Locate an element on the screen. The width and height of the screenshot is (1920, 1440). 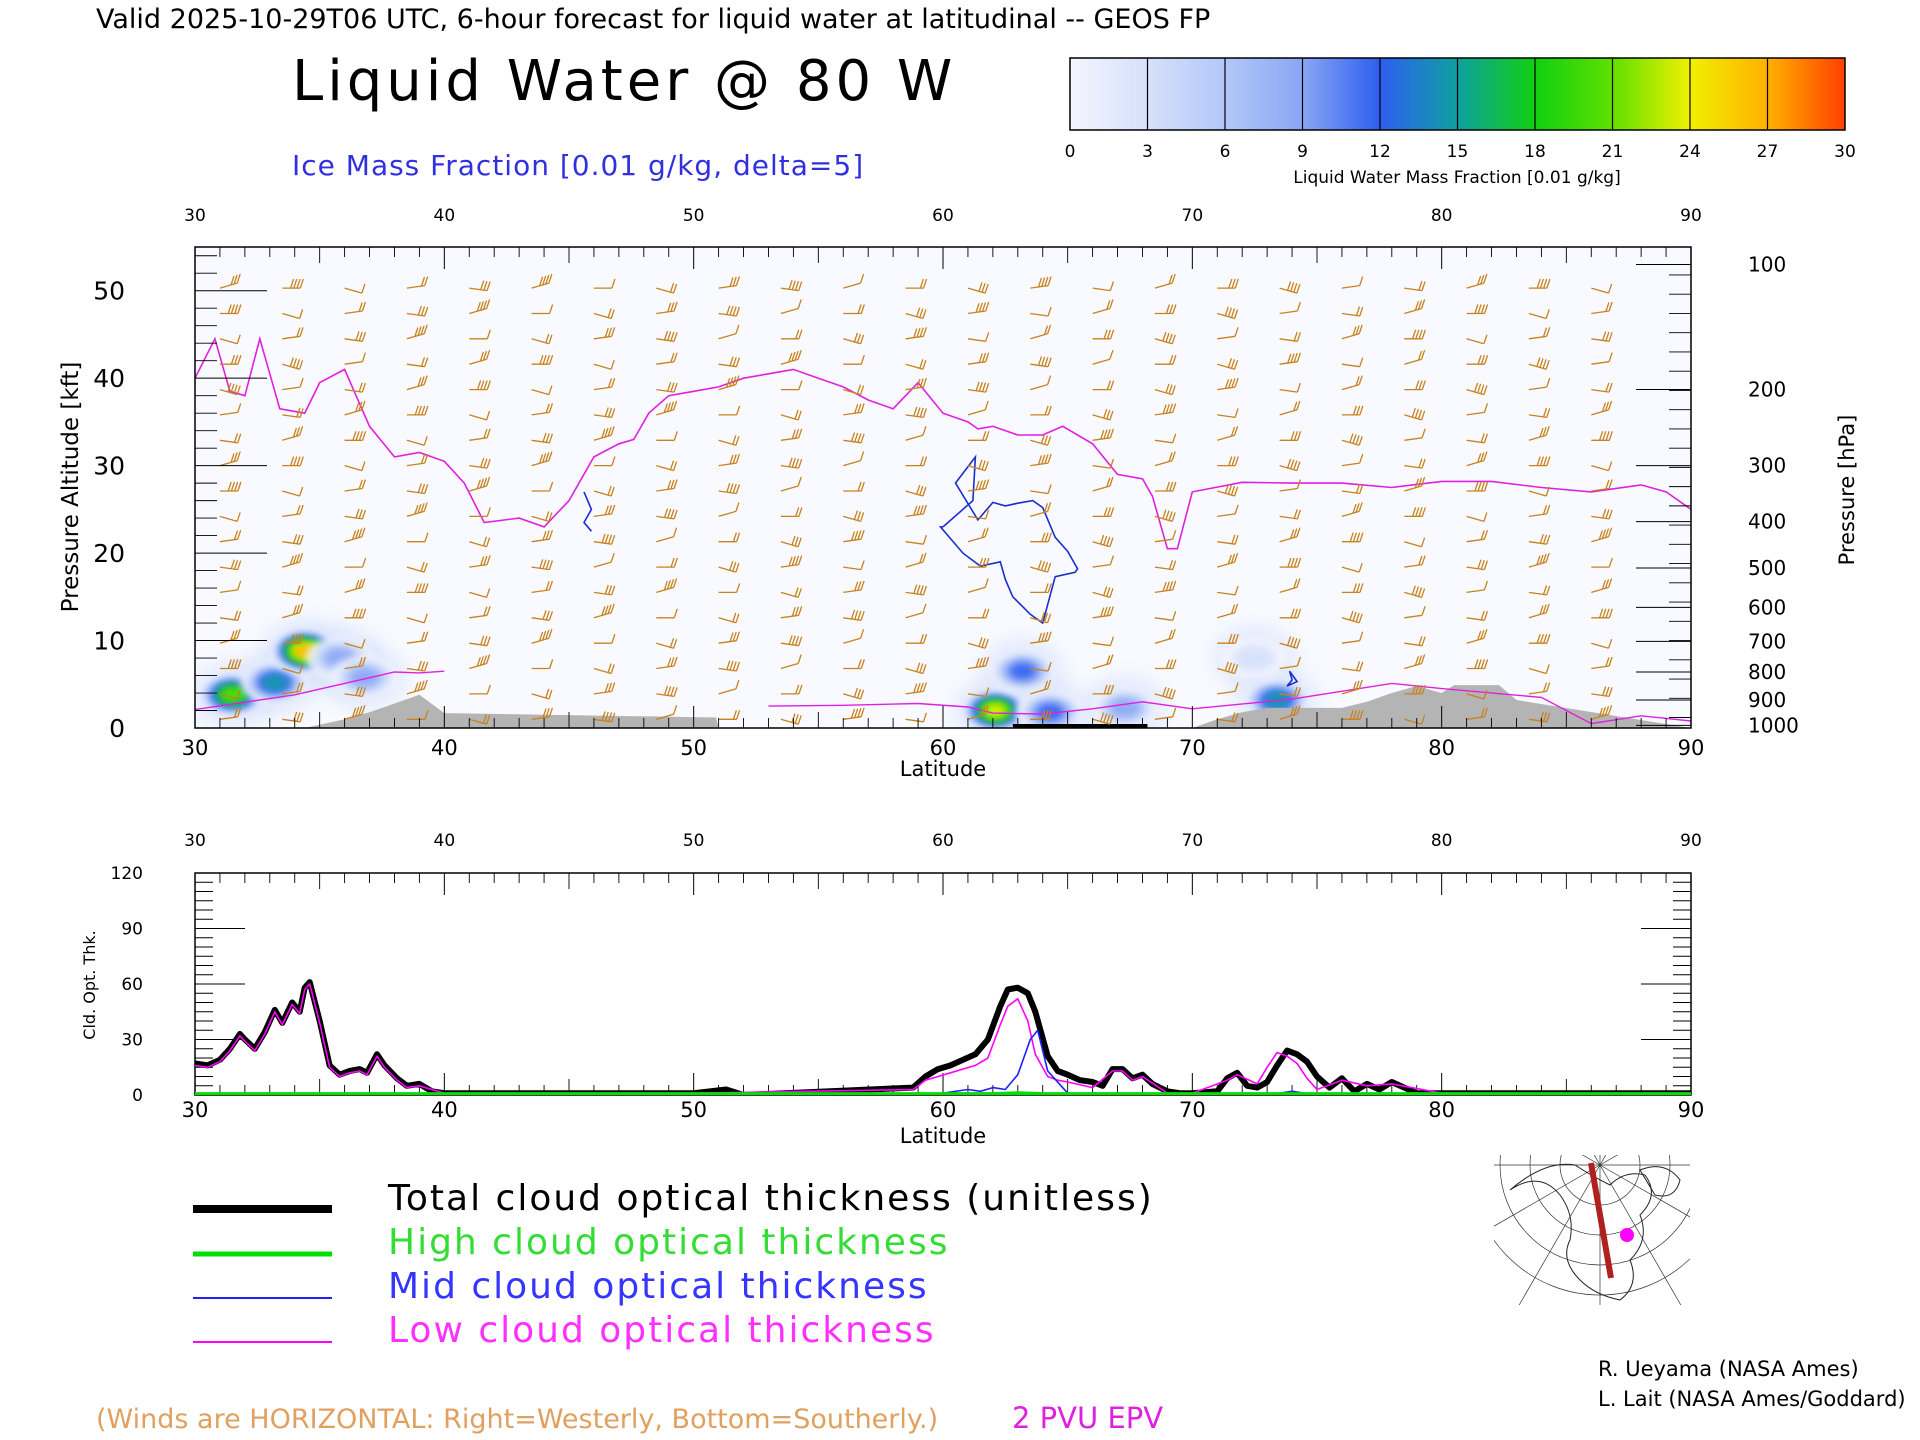
colorbar-label: Liquid Water Mass Fraction [0.01 g/kg] is located at coordinates (1456, 178).